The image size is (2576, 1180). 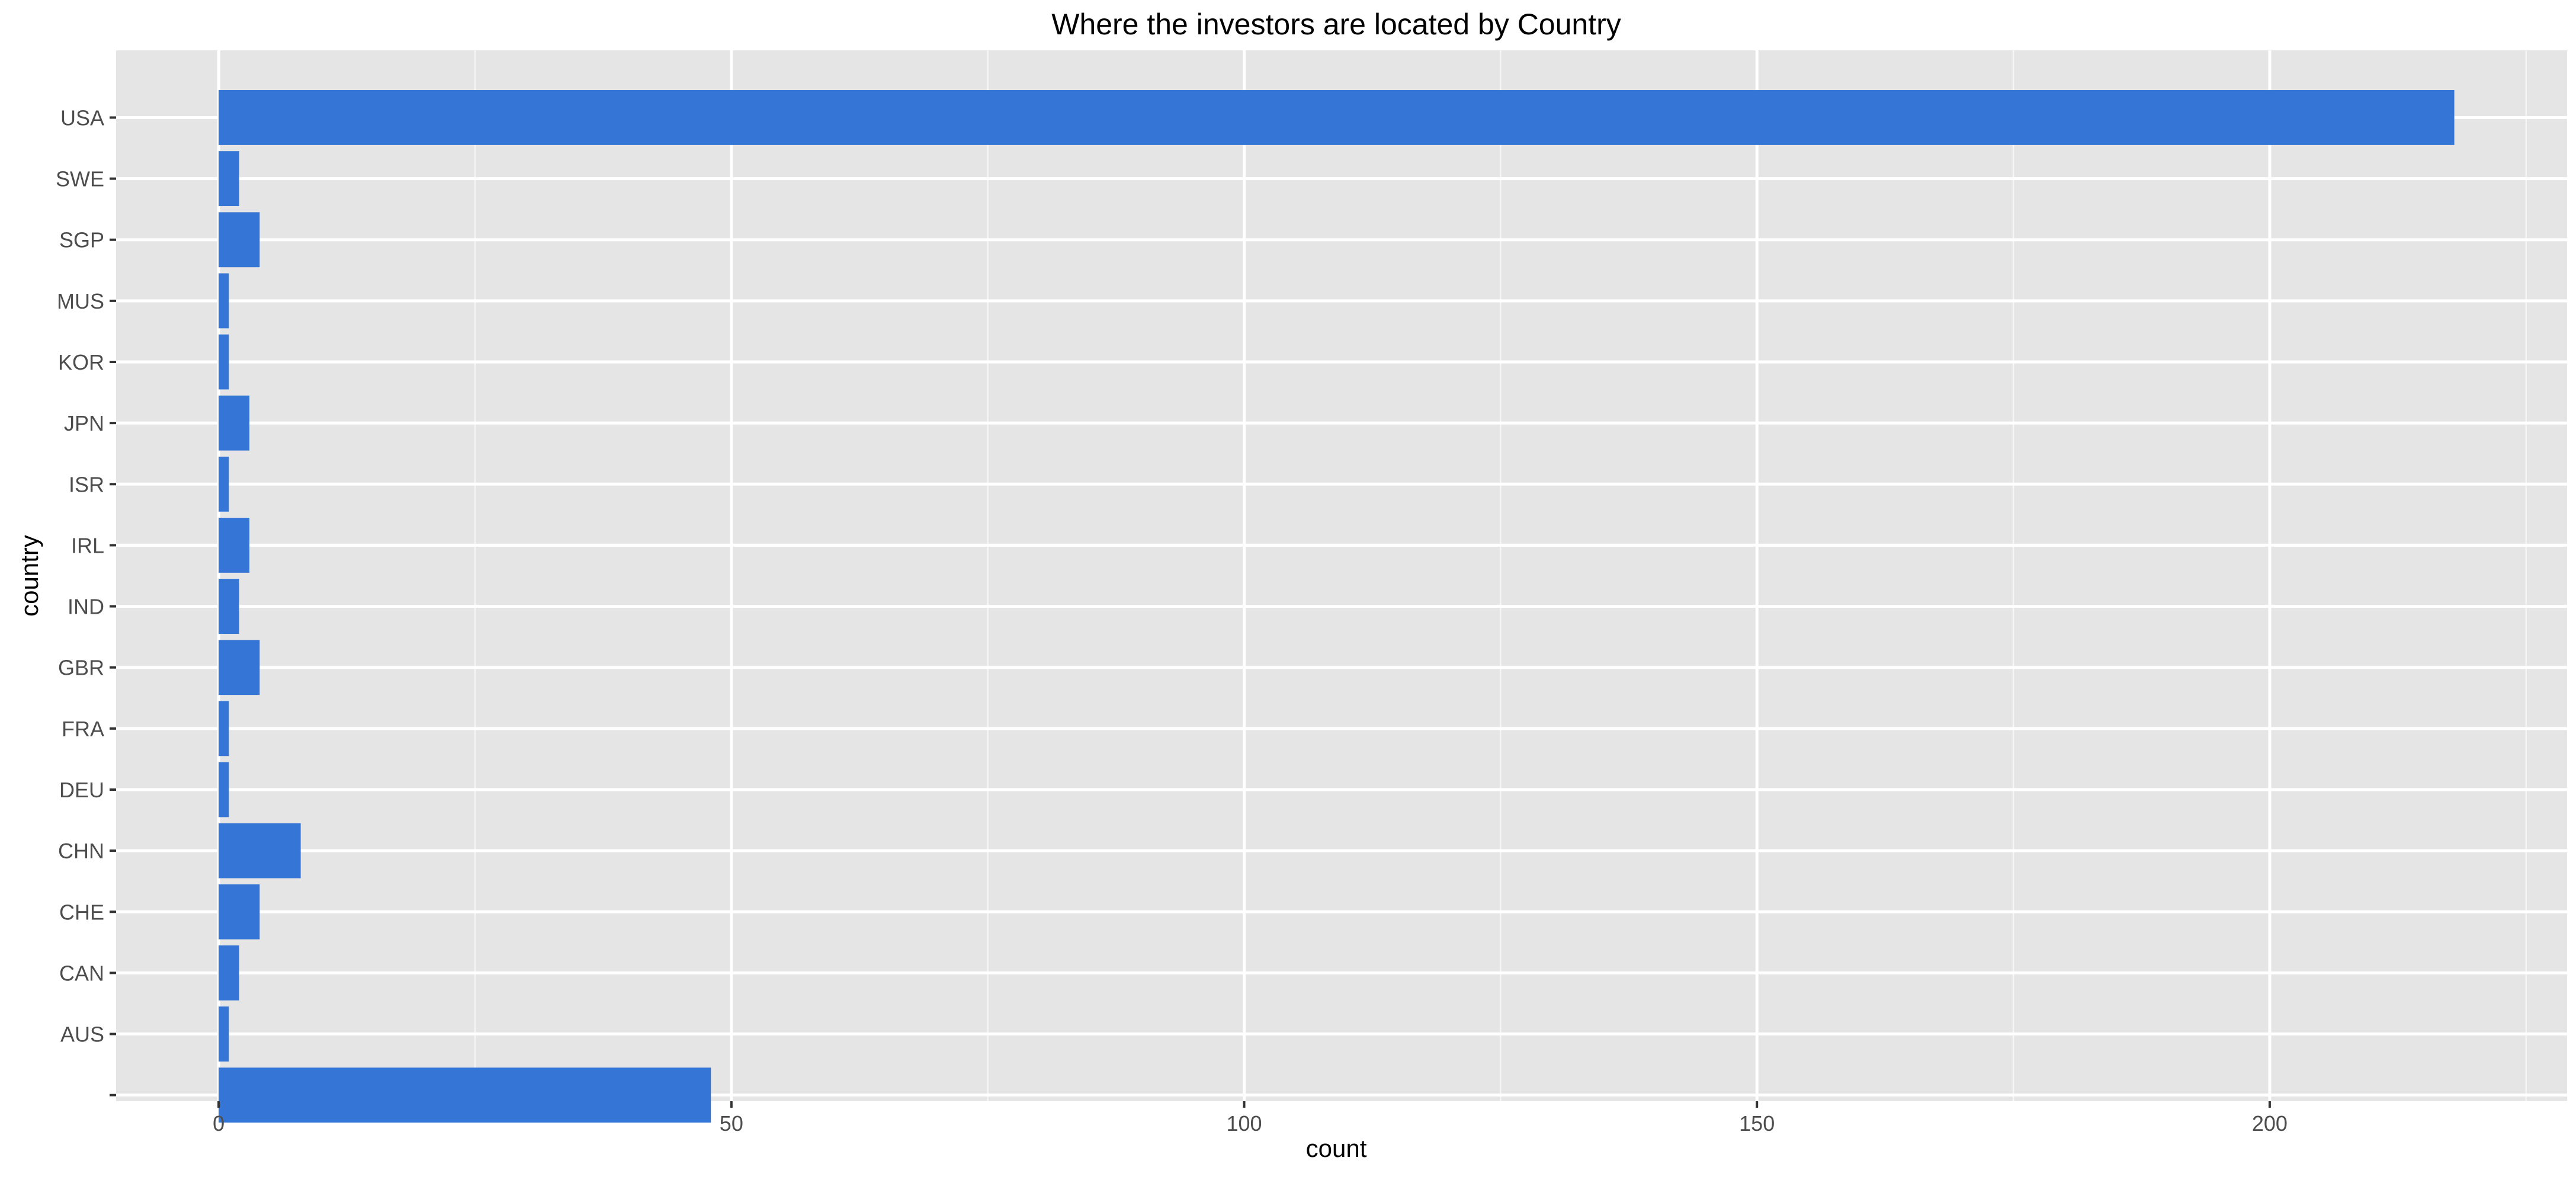 I want to click on y-tick-label: CHN, so click(x=81, y=851).